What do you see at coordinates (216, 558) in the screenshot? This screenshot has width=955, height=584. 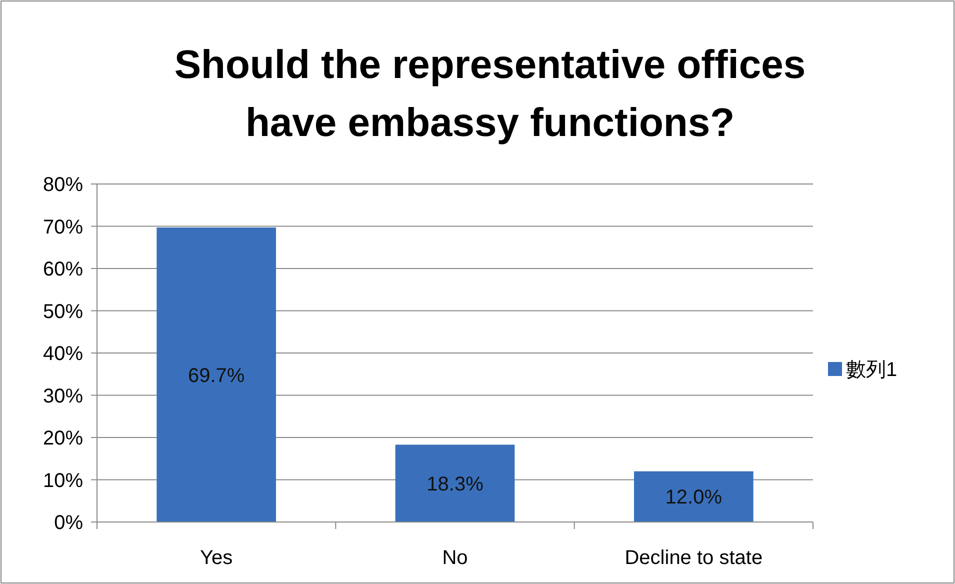 I see `x-tick-label: Yes` at bounding box center [216, 558].